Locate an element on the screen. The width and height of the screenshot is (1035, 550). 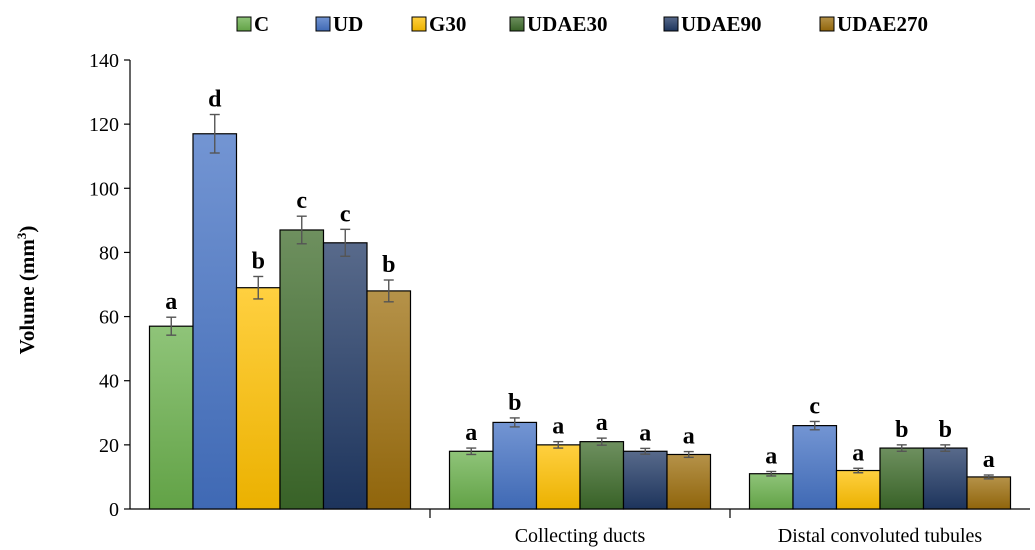
legend-item-udae270: UDAE270 is located at coordinates (873, 24).